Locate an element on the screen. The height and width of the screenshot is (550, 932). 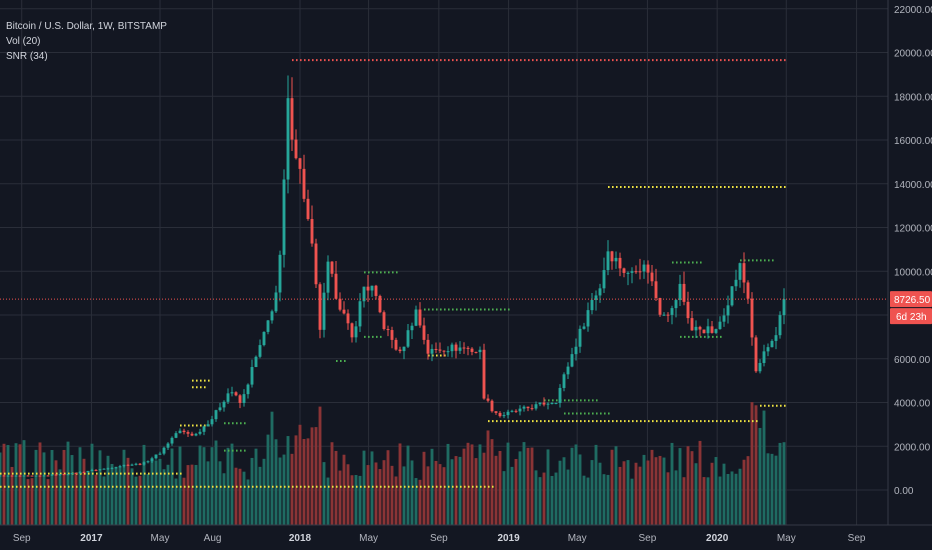
time-axis-background is located at coordinates (466, 537).